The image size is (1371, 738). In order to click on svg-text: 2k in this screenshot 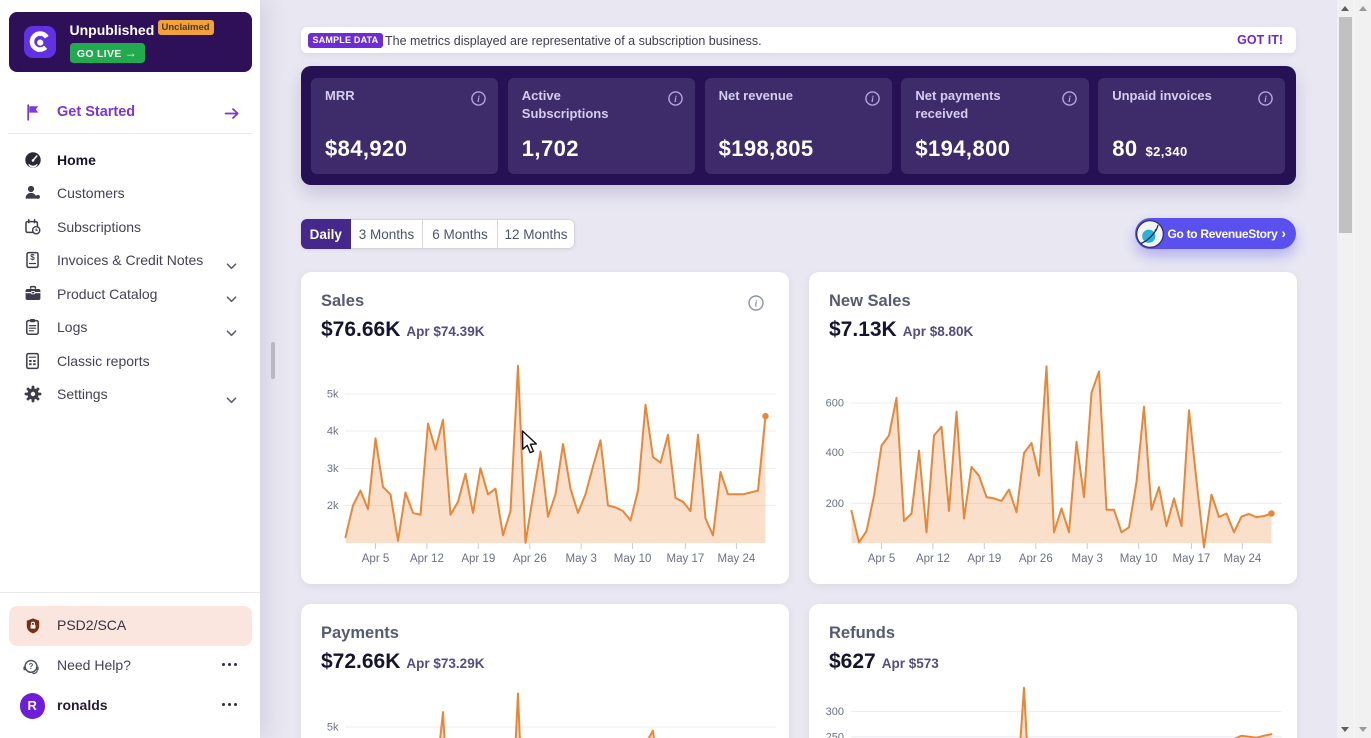, I will do `click(332, 506)`.